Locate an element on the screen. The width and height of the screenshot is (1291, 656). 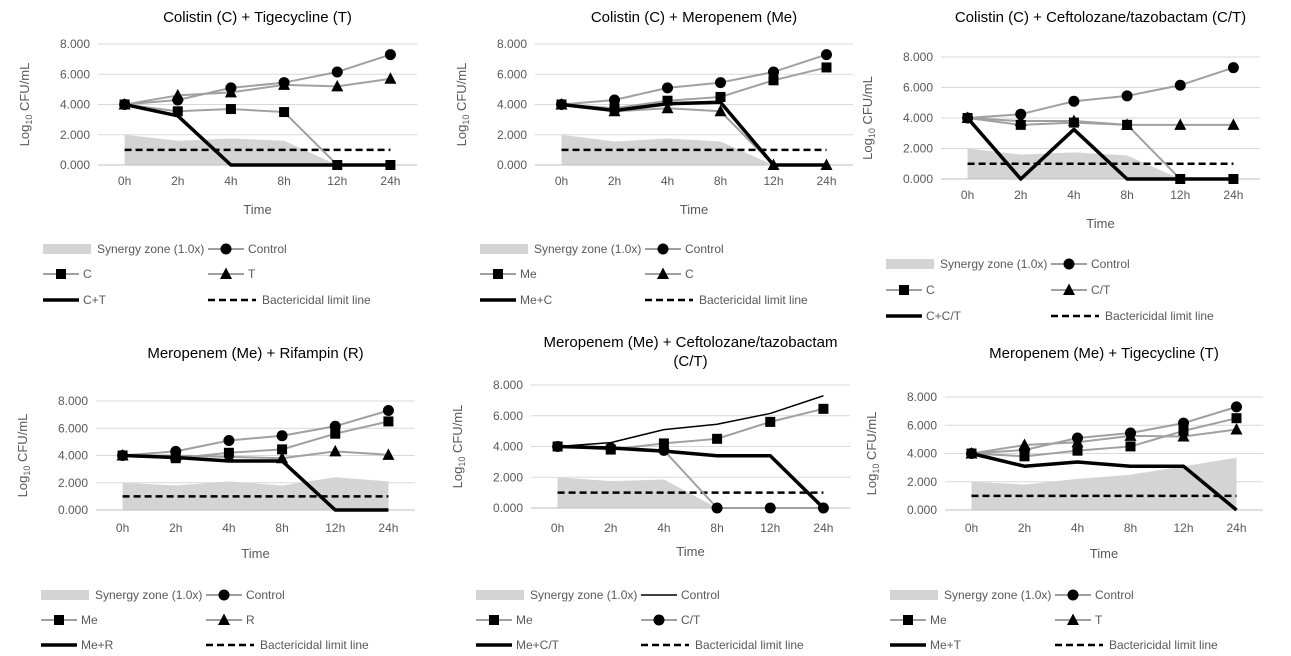
legend-entry: Control is located at coordinates (1090, 264).